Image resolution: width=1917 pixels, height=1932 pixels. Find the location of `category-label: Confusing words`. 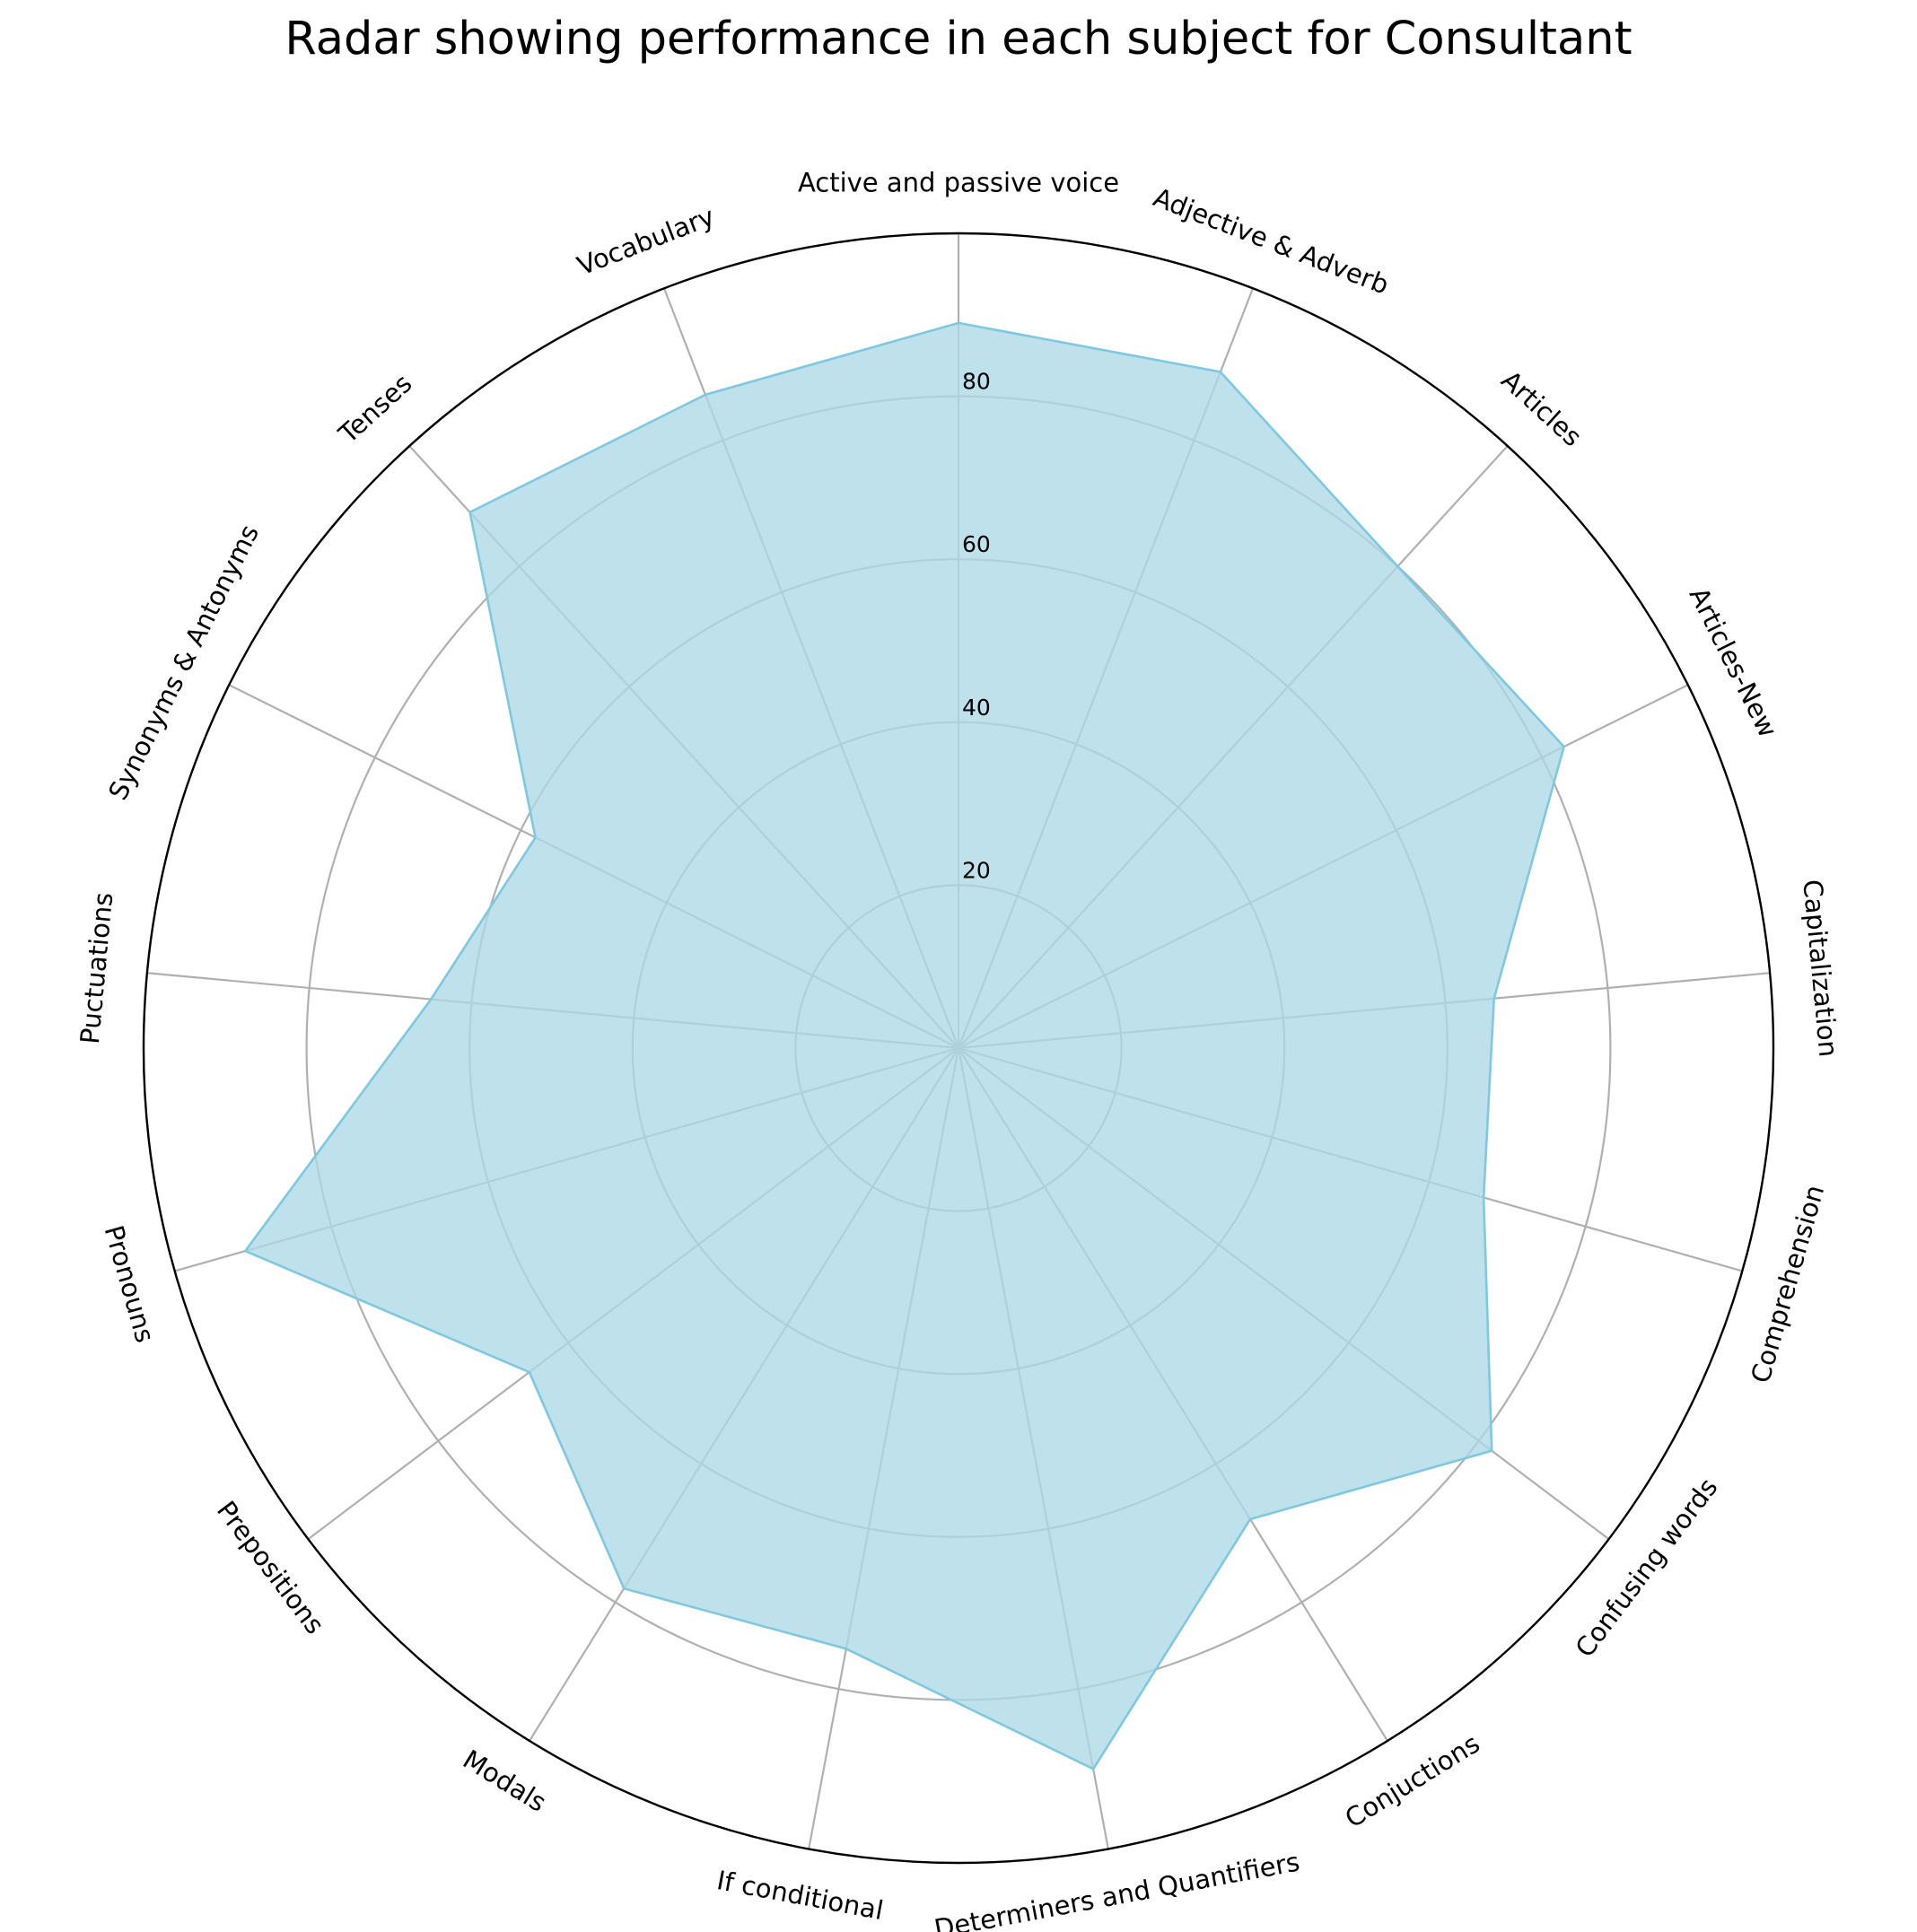

category-label: Confusing words is located at coordinates (1646, 1568).